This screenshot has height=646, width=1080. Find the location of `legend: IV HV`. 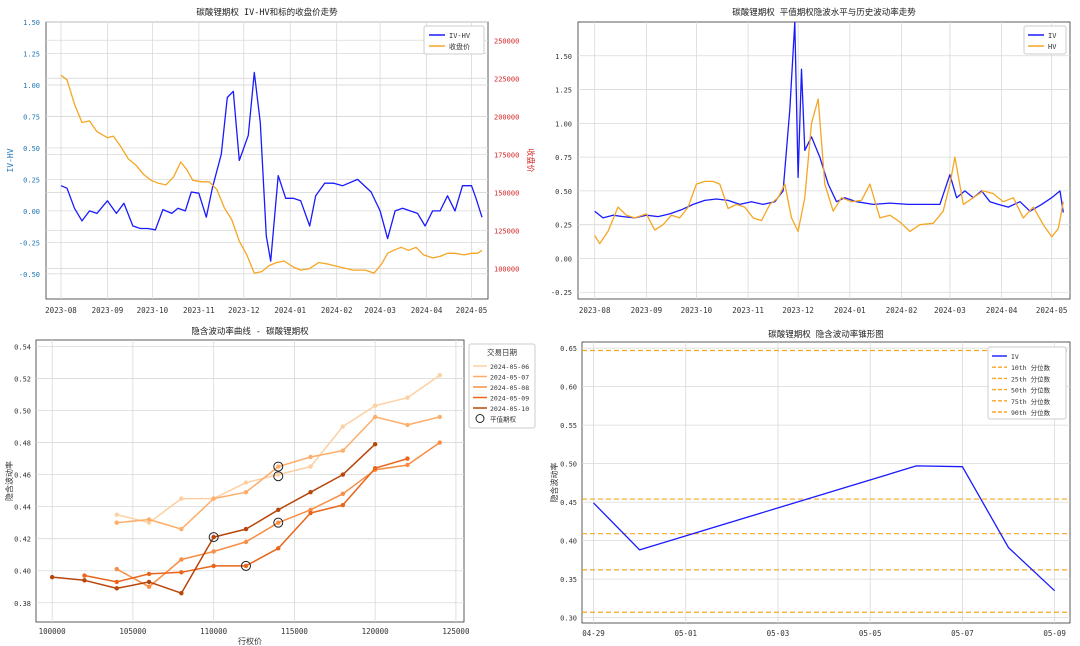

legend: IV HV is located at coordinates (1045, 40).